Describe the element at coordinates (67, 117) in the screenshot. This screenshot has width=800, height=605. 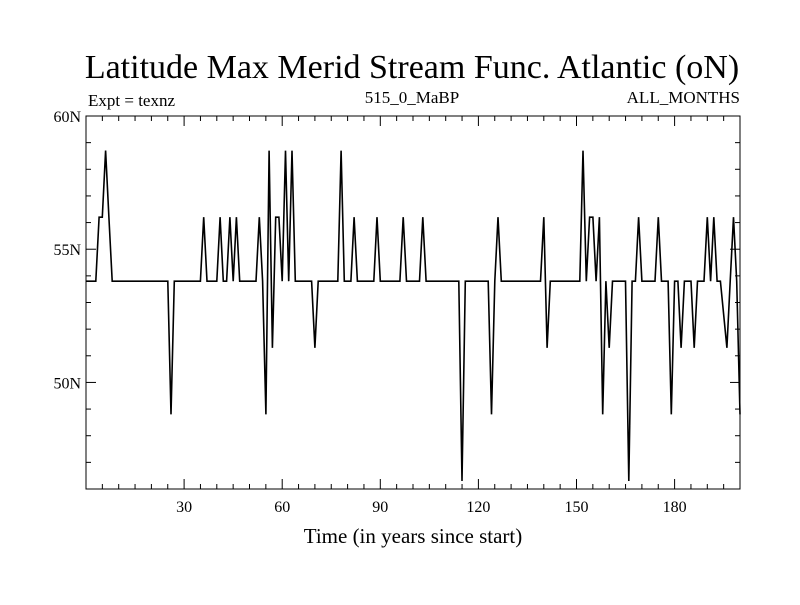
I see `y-tick-label: 60N` at that location.